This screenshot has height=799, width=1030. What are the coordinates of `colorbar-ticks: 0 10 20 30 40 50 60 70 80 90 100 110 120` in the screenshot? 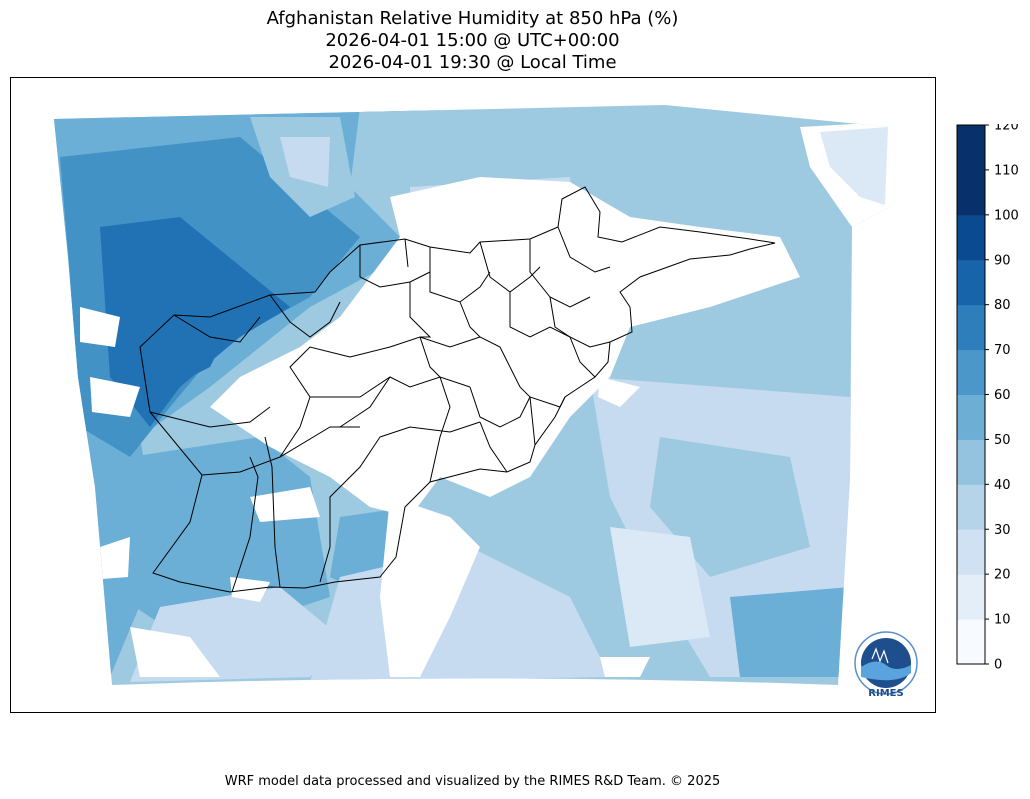 It's located at (1002, 398).